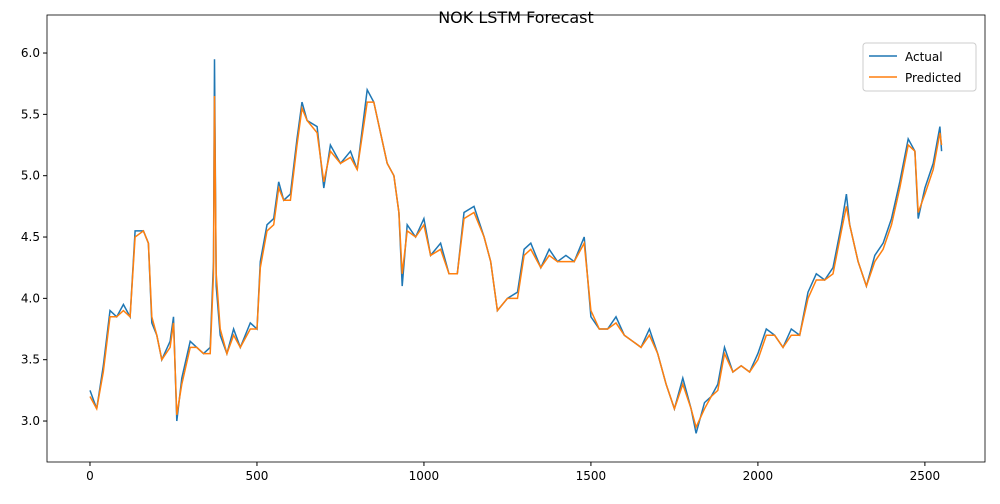  Describe the element at coordinates (591, 476) in the screenshot. I see `x-tick-label: 1500` at that location.